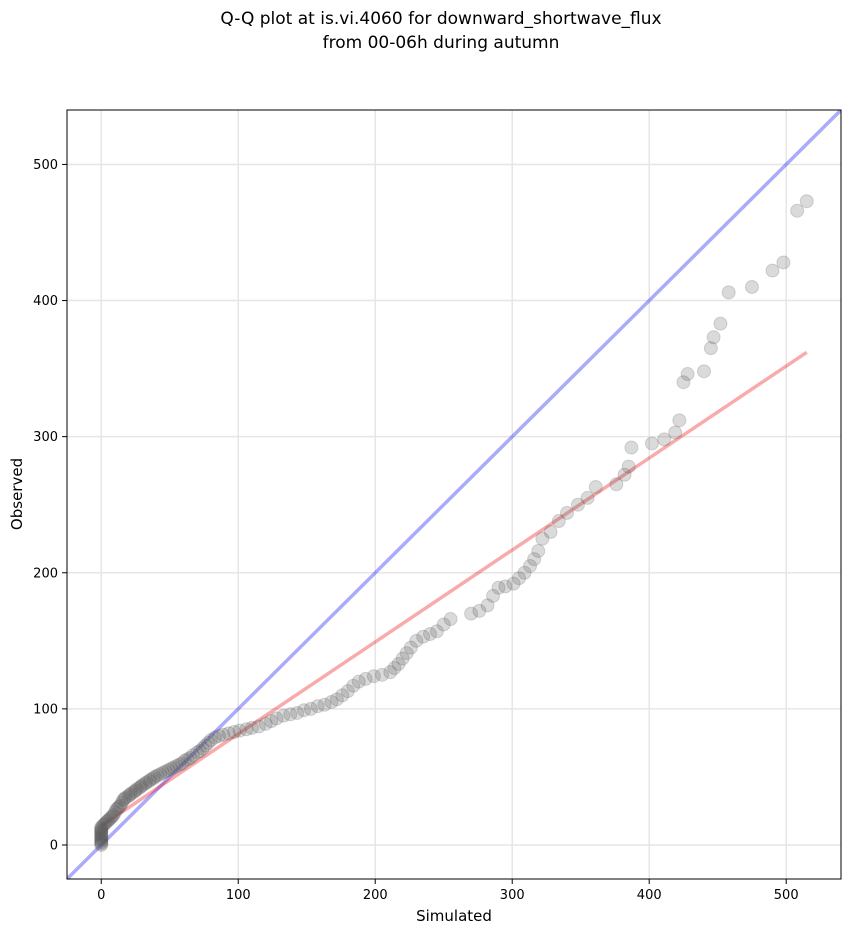 This screenshot has width=851, height=934. Describe the element at coordinates (375, 895) in the screenshot. I see `x-tick-label: 200` at that location.